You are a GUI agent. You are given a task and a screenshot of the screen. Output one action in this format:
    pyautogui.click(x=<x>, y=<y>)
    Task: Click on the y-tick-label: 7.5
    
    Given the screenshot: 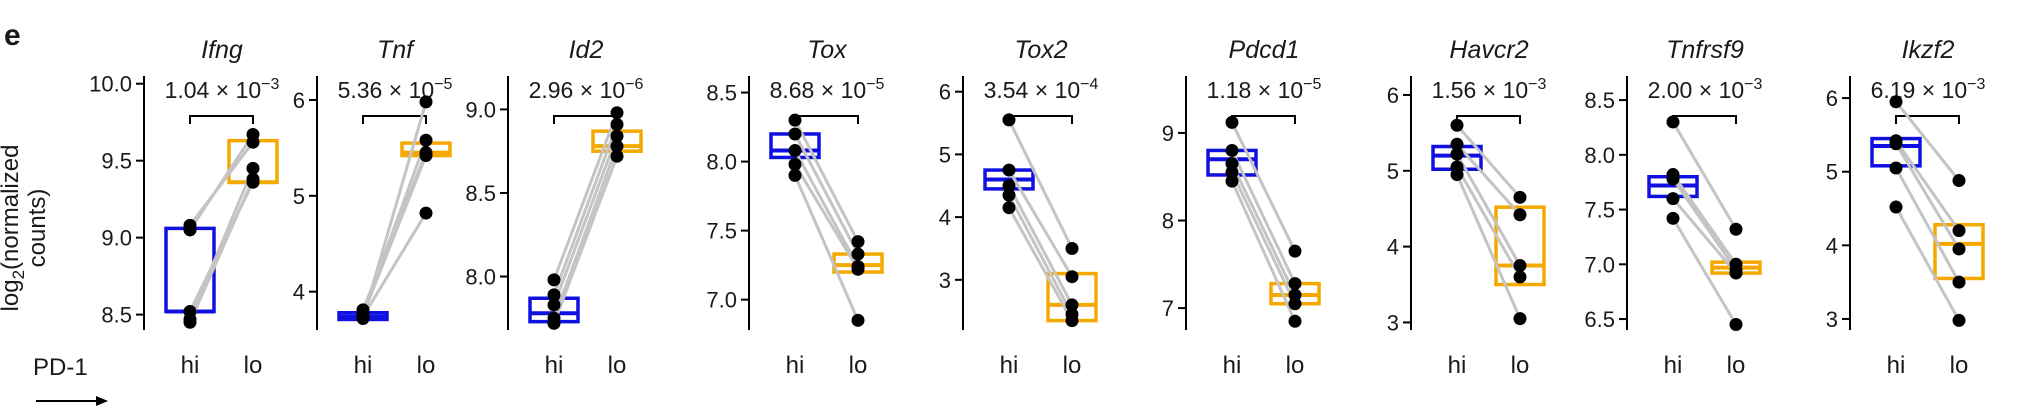 What is the action you would take?
    pyautogui.click(x=1599, y=210)
    